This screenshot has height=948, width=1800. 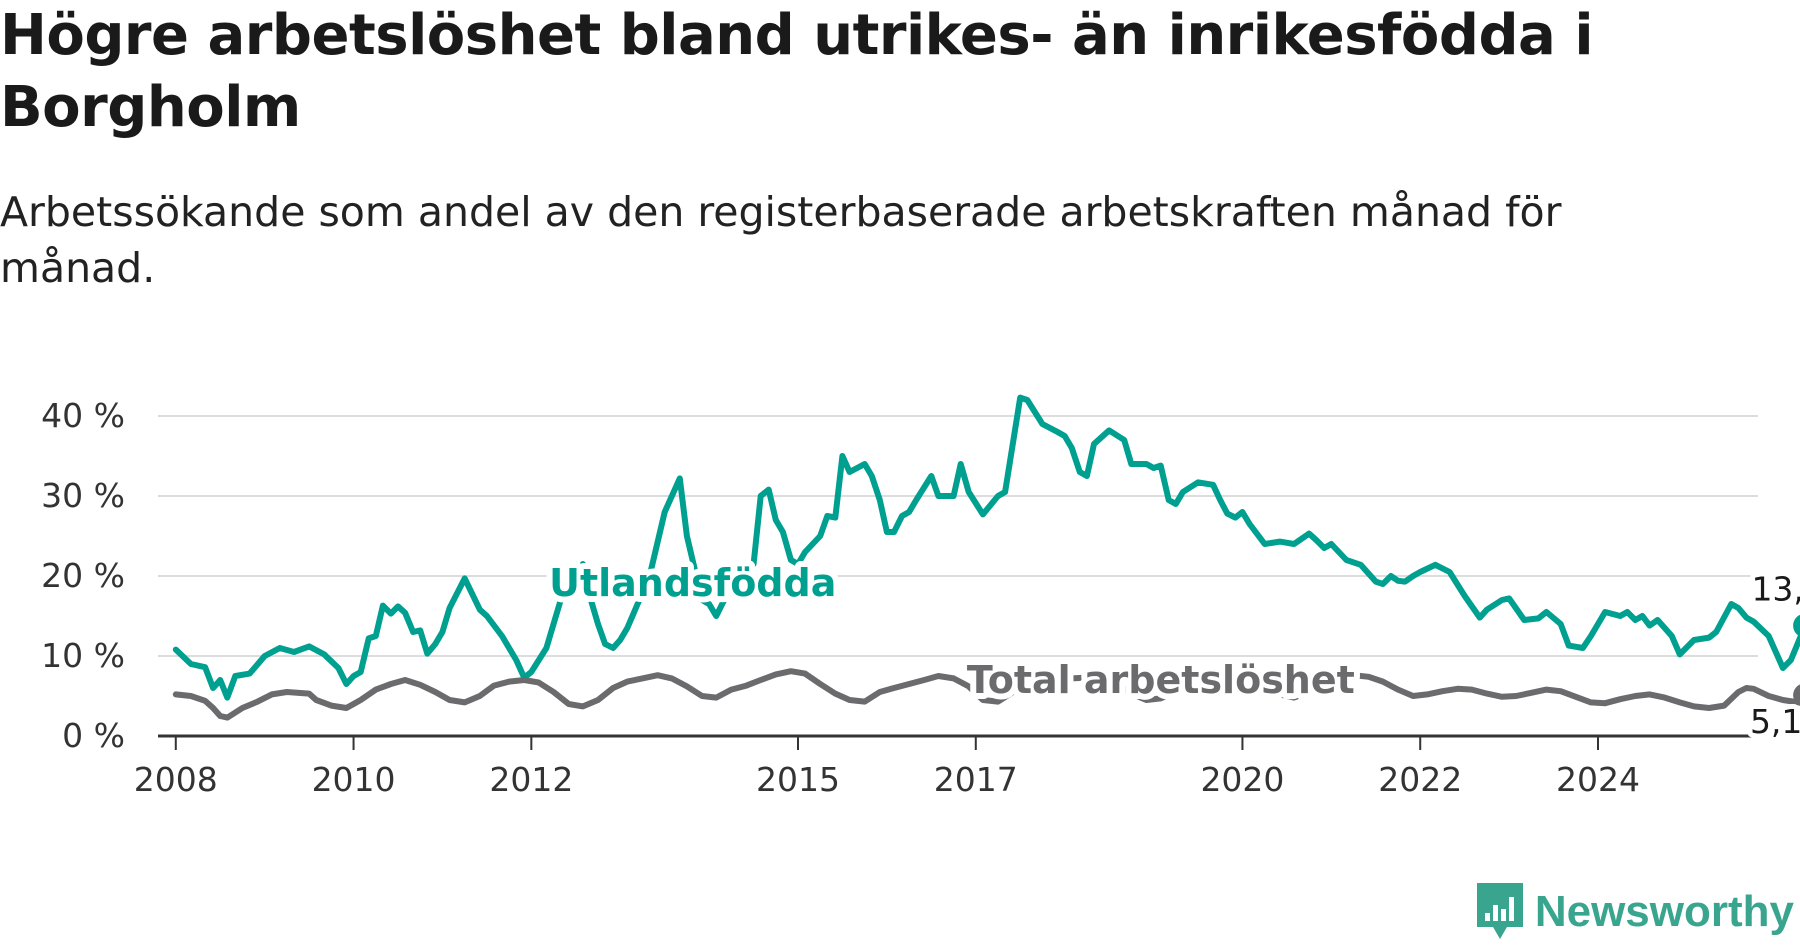 I want to click on x-tick-label: 2022, so click(x=1420, y=779).